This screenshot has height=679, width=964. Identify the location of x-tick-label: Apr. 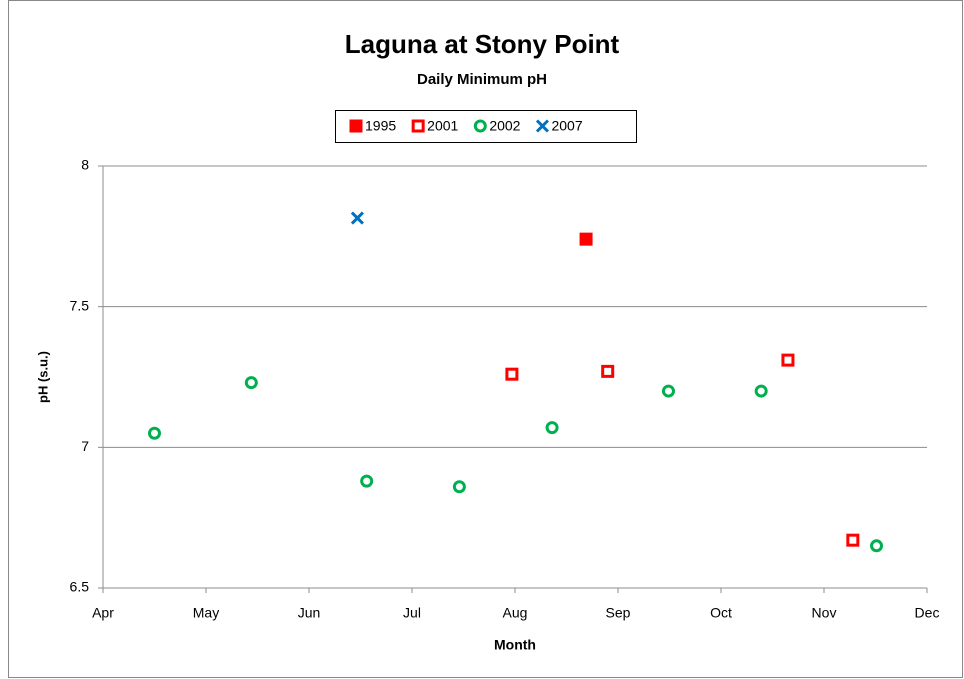
(103, 613).